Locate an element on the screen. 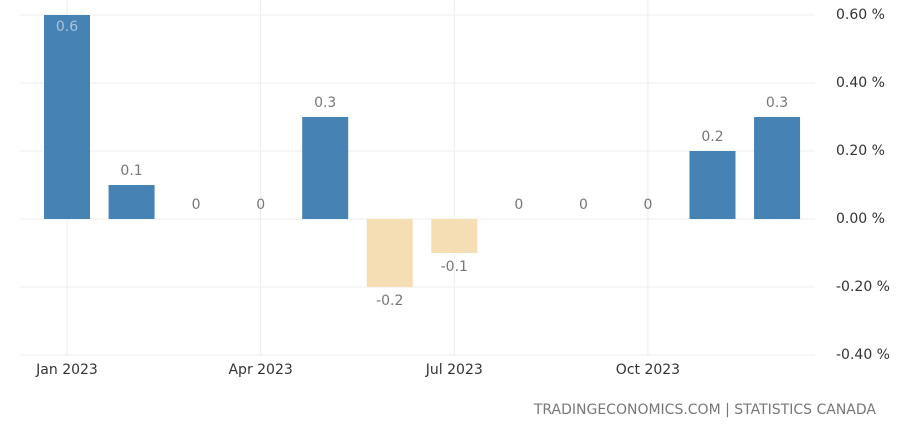 This screenshot has width=900, height=430. value-label: -0.2 is located at coordinates (389, 301).